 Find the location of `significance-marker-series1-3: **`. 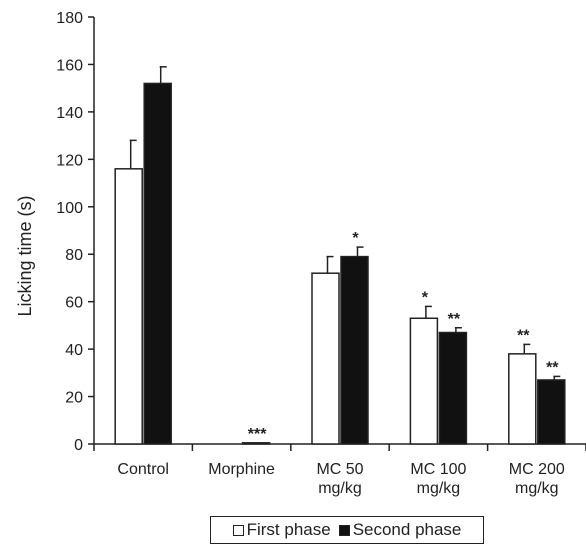

significance-marker-series1-3: ** is located at coordinates (454, 319).